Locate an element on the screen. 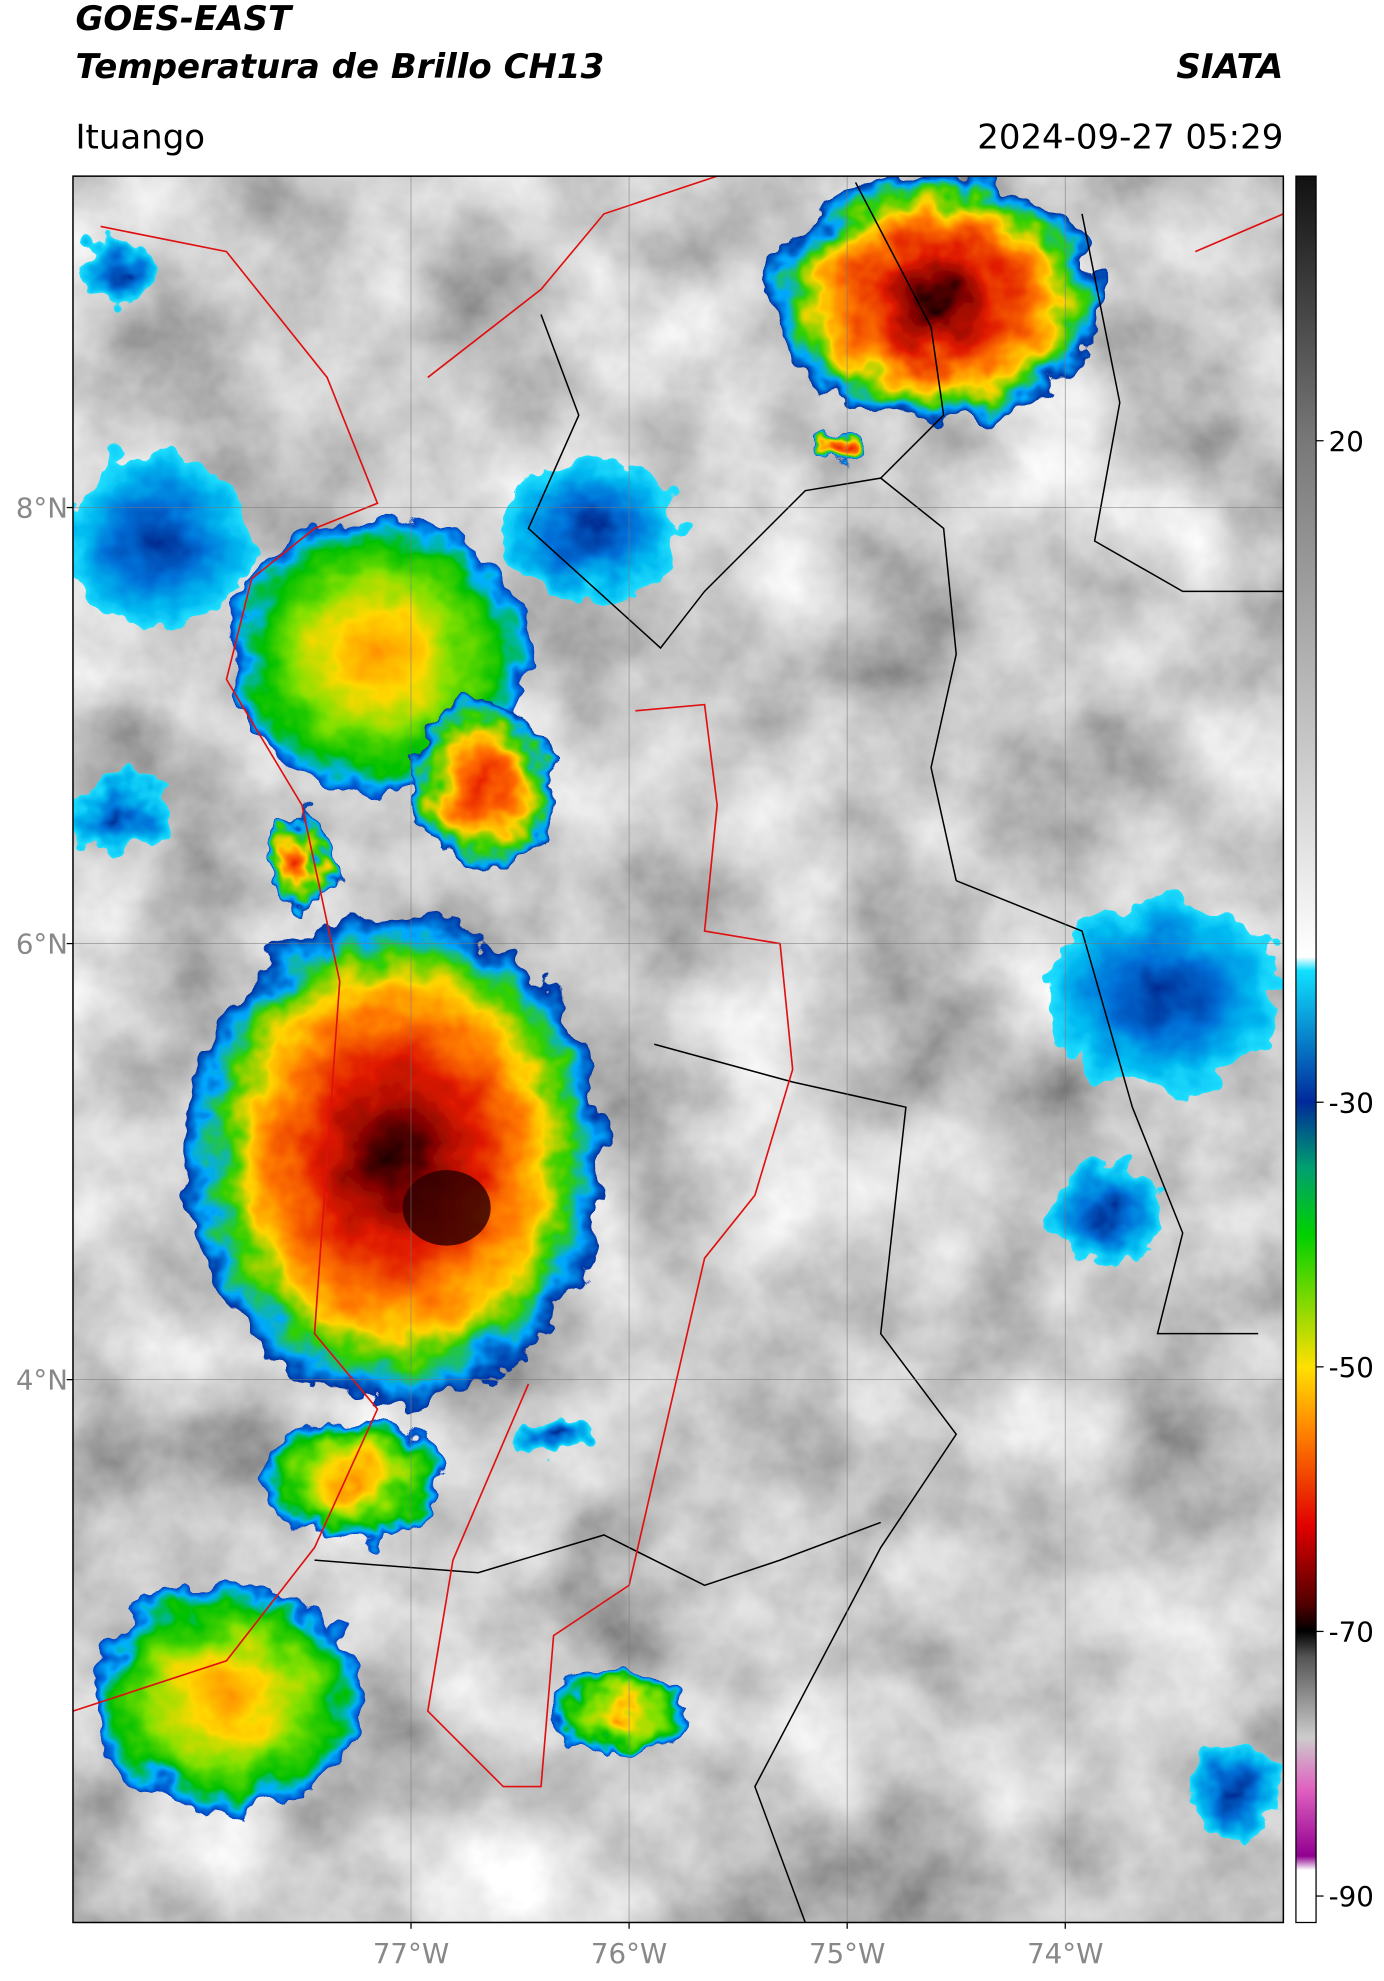 The height and width of the screenshot is (1981, 1384). y-tick-label: 4°N is located at coordinates (42, 1380).